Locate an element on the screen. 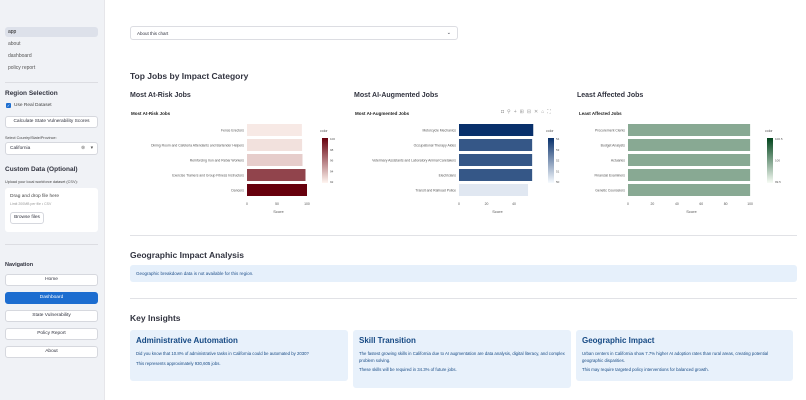  zoom-in-icon: ⊞ is located at coordinates (523, 112).